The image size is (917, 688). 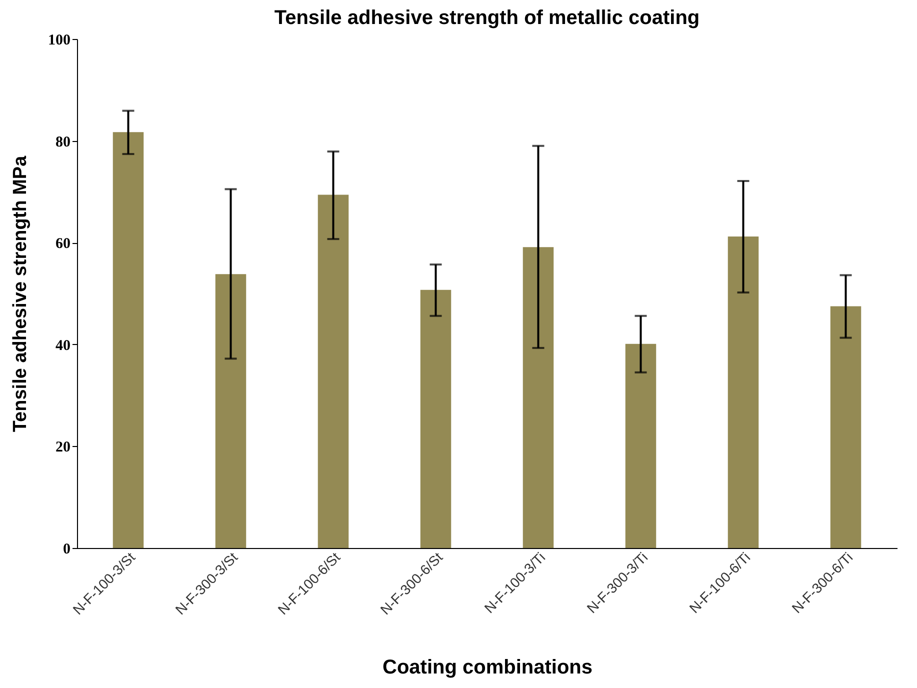 I want to click on chart-title: Tensile adhesive strength of metallic coating, so click(x=487, y=18).